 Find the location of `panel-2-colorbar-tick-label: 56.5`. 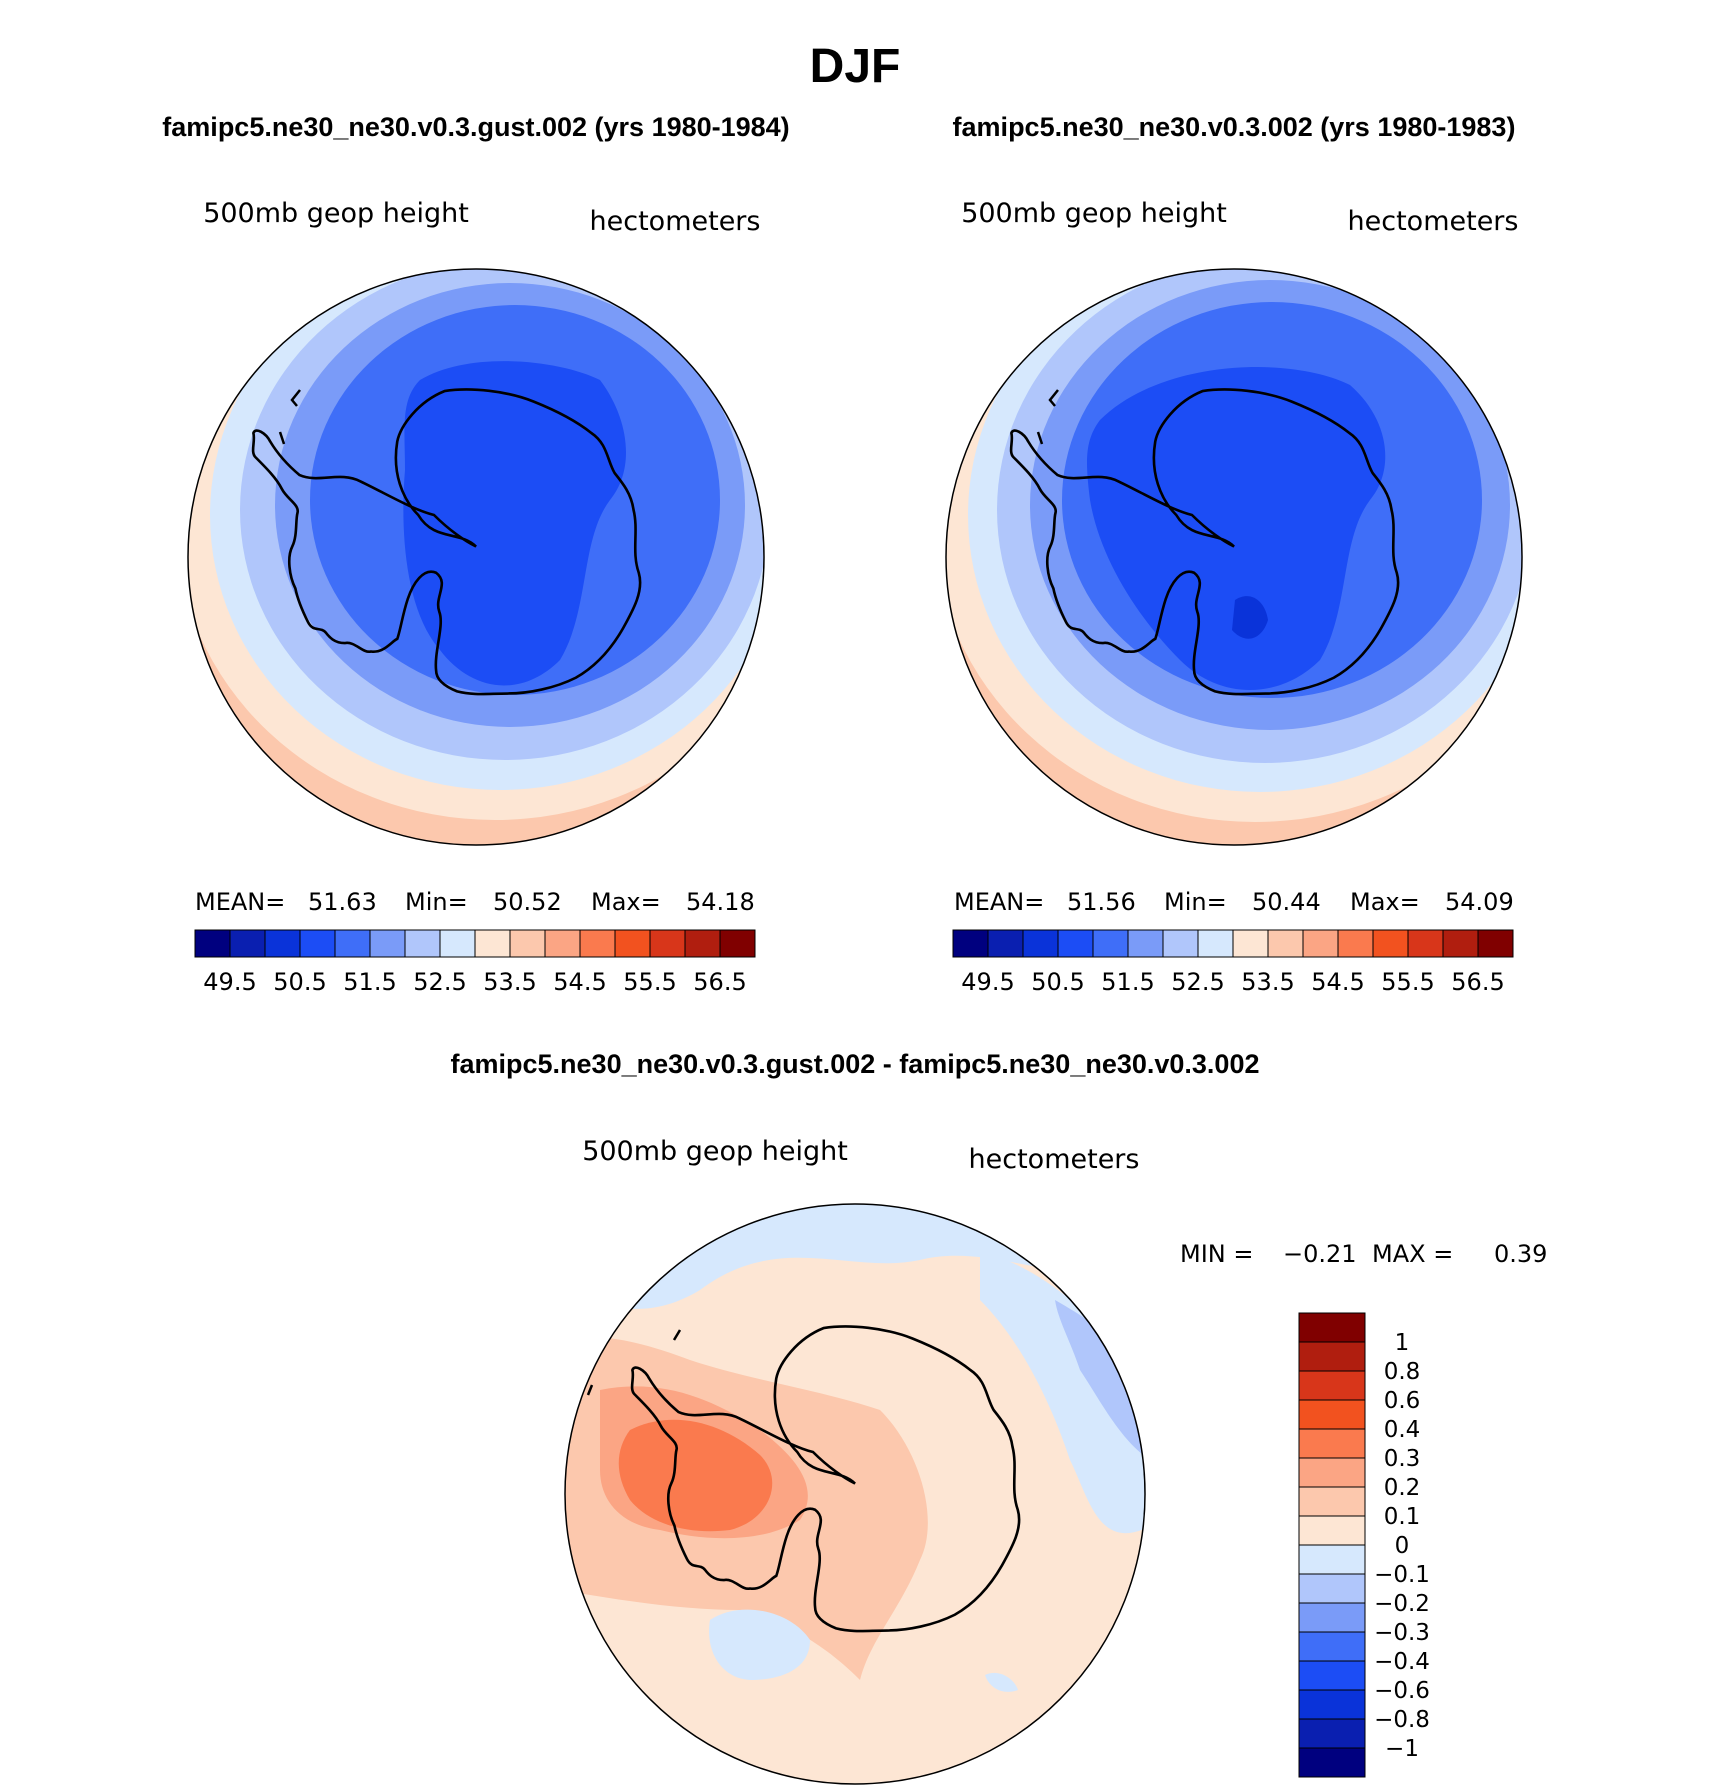

panel-2-colorbar-tick-label: 56.5 is located at coordinates (1477, 982).